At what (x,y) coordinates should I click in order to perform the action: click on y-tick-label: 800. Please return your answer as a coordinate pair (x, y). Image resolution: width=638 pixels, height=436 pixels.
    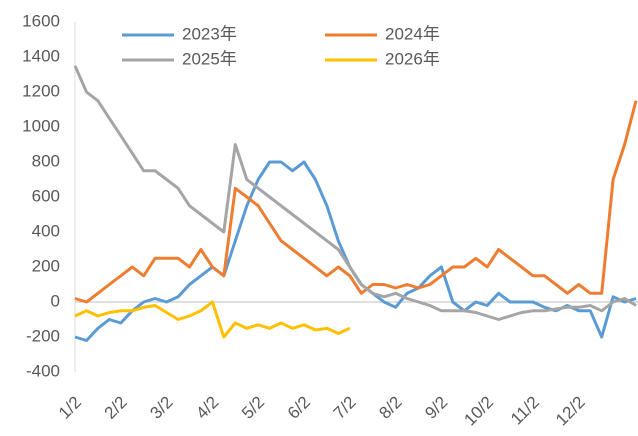
    Looking at the image, I should click on (46, 160).